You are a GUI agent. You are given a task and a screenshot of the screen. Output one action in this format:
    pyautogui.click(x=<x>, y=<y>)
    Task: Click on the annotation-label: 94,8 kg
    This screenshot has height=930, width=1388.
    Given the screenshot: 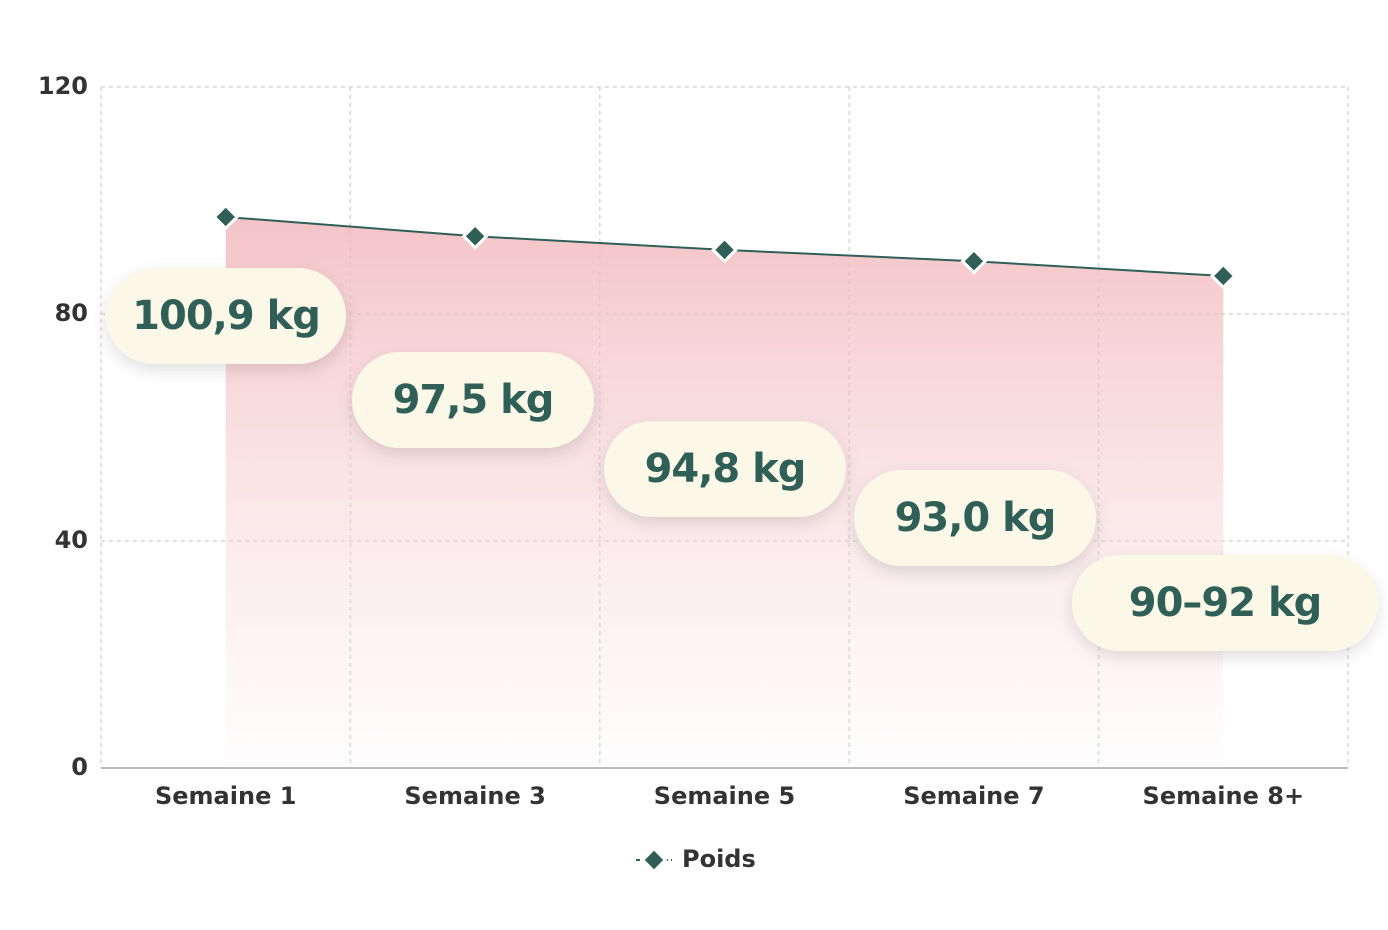 What is the action you would take?
    pyautogui.click(x=725, y=469)
    